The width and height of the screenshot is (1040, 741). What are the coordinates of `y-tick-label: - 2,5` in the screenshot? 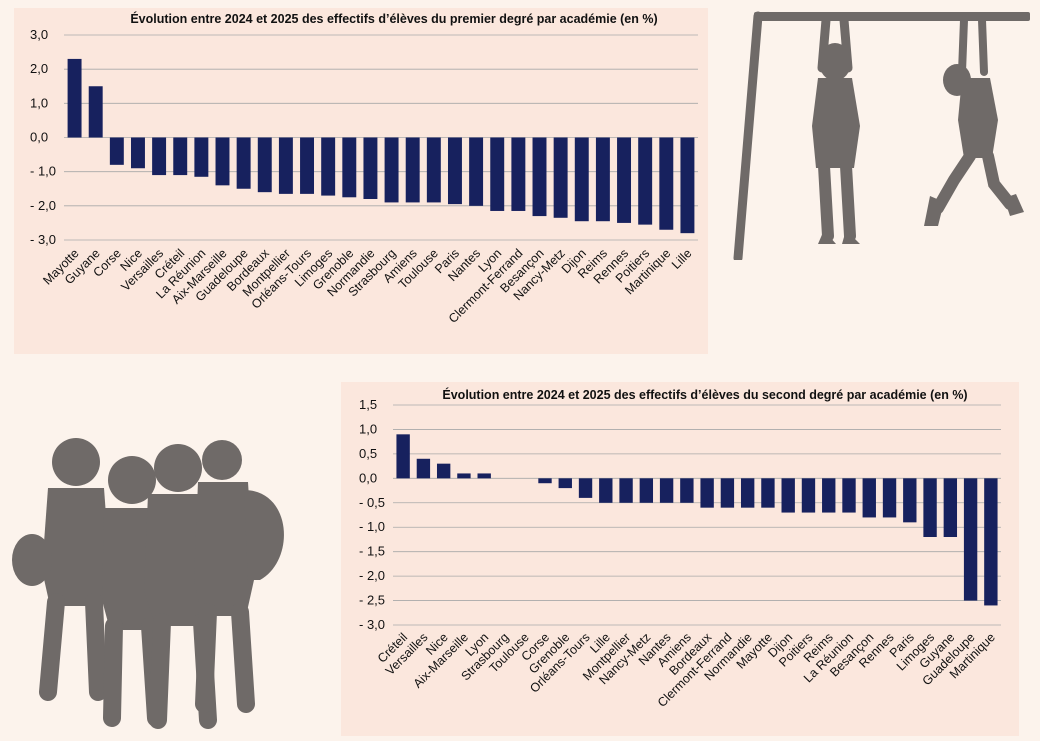 It's located at (372, 600).